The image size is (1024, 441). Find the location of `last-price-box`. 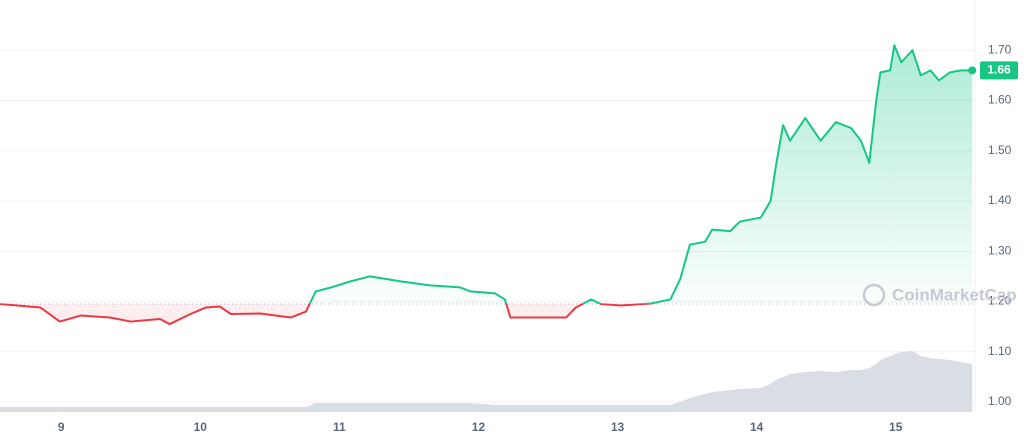

last-price-box is located at coordinates (999, 70).